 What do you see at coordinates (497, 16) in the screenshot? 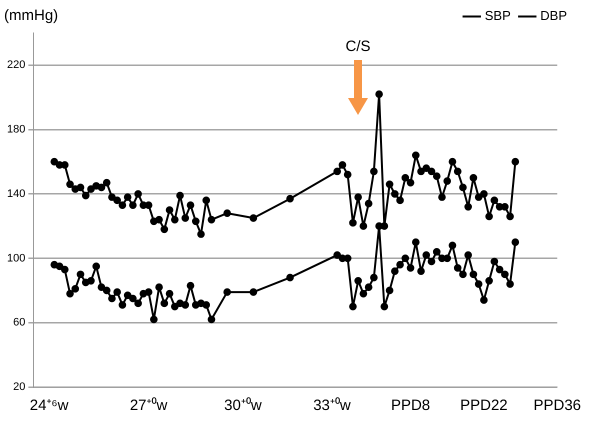
I see `legend-label: SBP` at bounding box center [497, 16].